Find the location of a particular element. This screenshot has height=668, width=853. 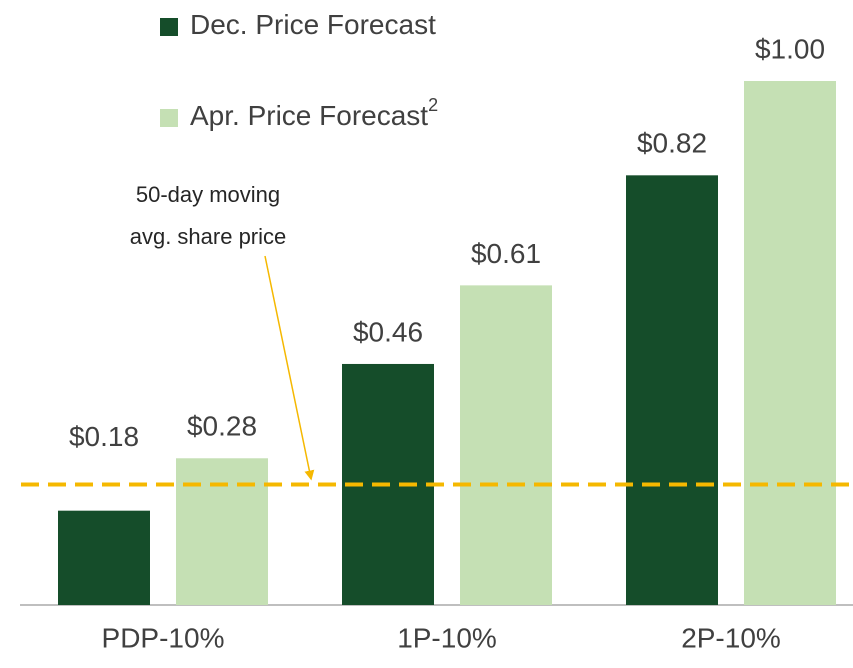

x-tick-label: PDP-10% is located at coordinates (163, 637).